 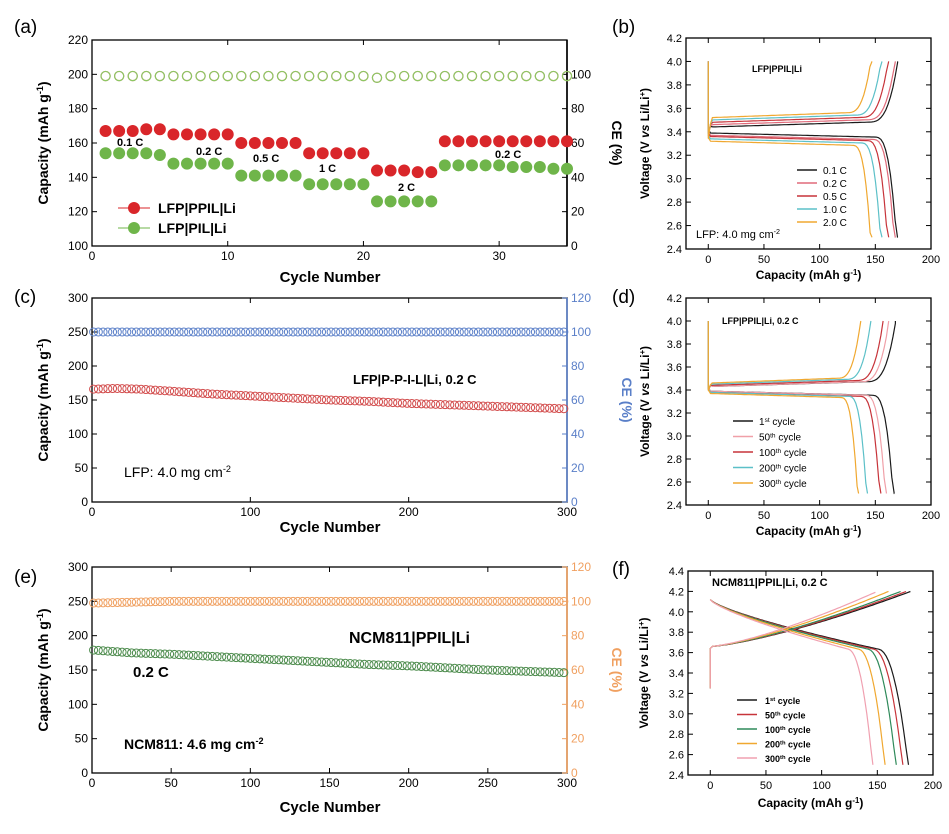 I want to click on y-tick-label: 2.4, so click(x=674, y=506).